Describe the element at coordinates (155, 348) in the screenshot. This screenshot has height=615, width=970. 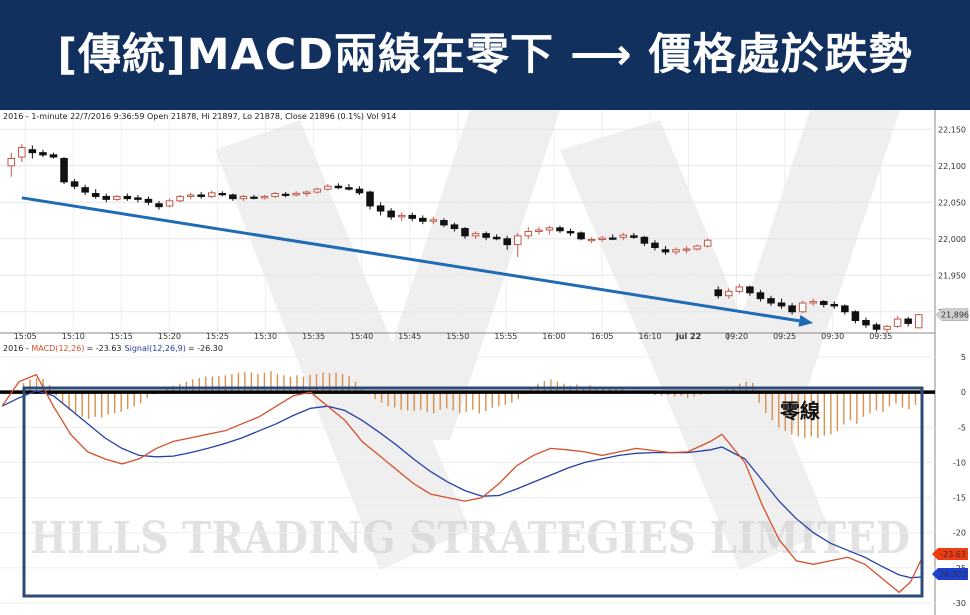
I see `signal-info-label: Signal(12,26,9)` at that location.